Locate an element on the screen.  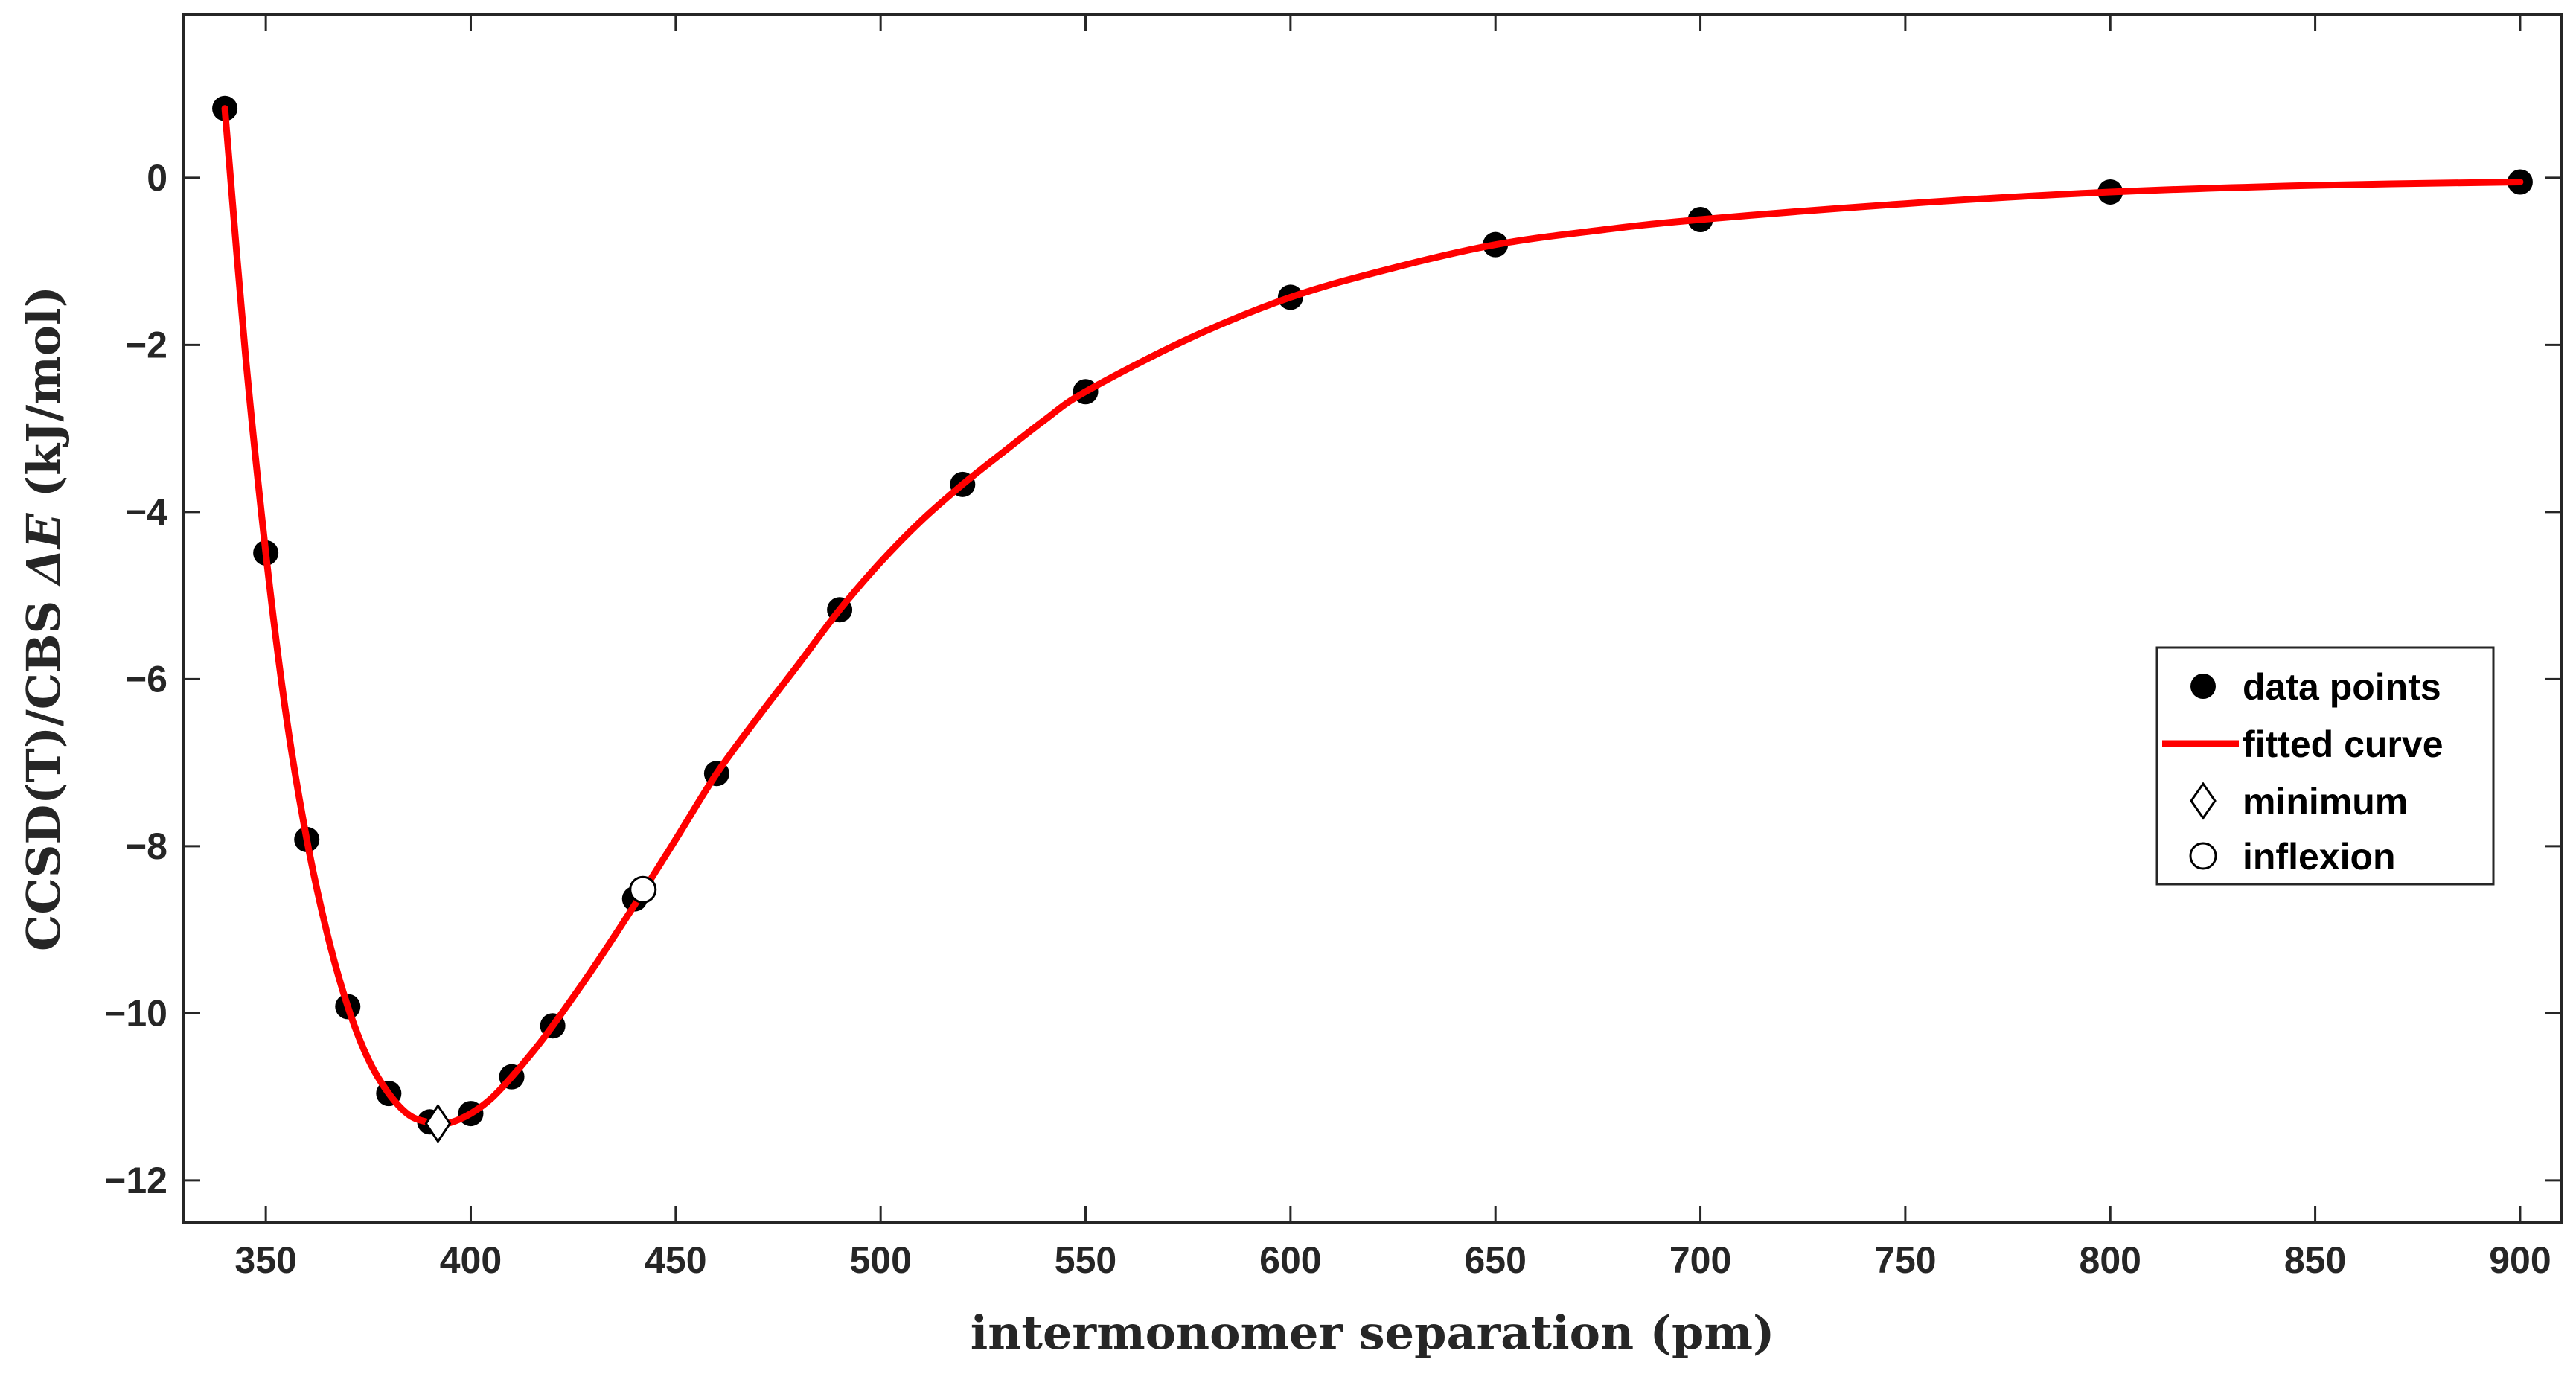
x-tick-label-750: 750 is located at coordinates (1905, 1260).